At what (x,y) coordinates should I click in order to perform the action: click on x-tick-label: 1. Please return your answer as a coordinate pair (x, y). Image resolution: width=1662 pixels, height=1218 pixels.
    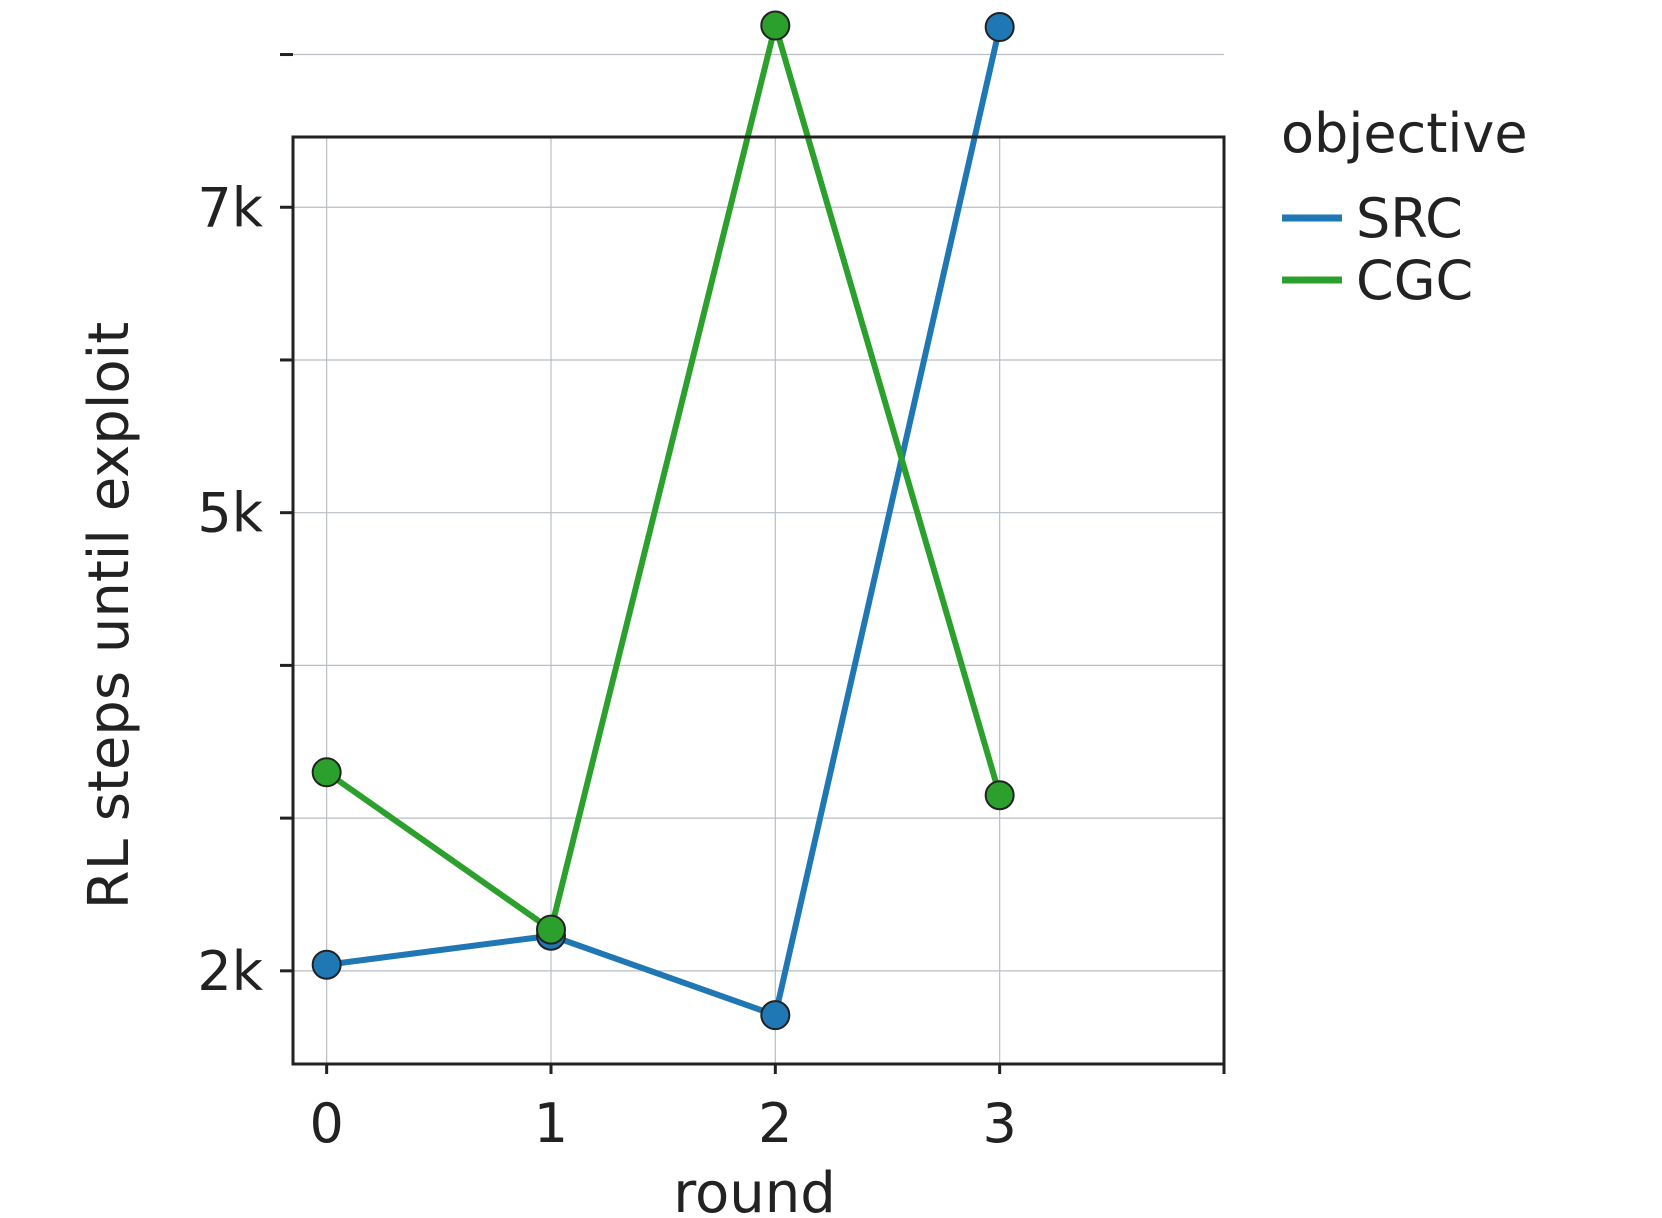
    Looking at the image, I should click on (551, 1123).